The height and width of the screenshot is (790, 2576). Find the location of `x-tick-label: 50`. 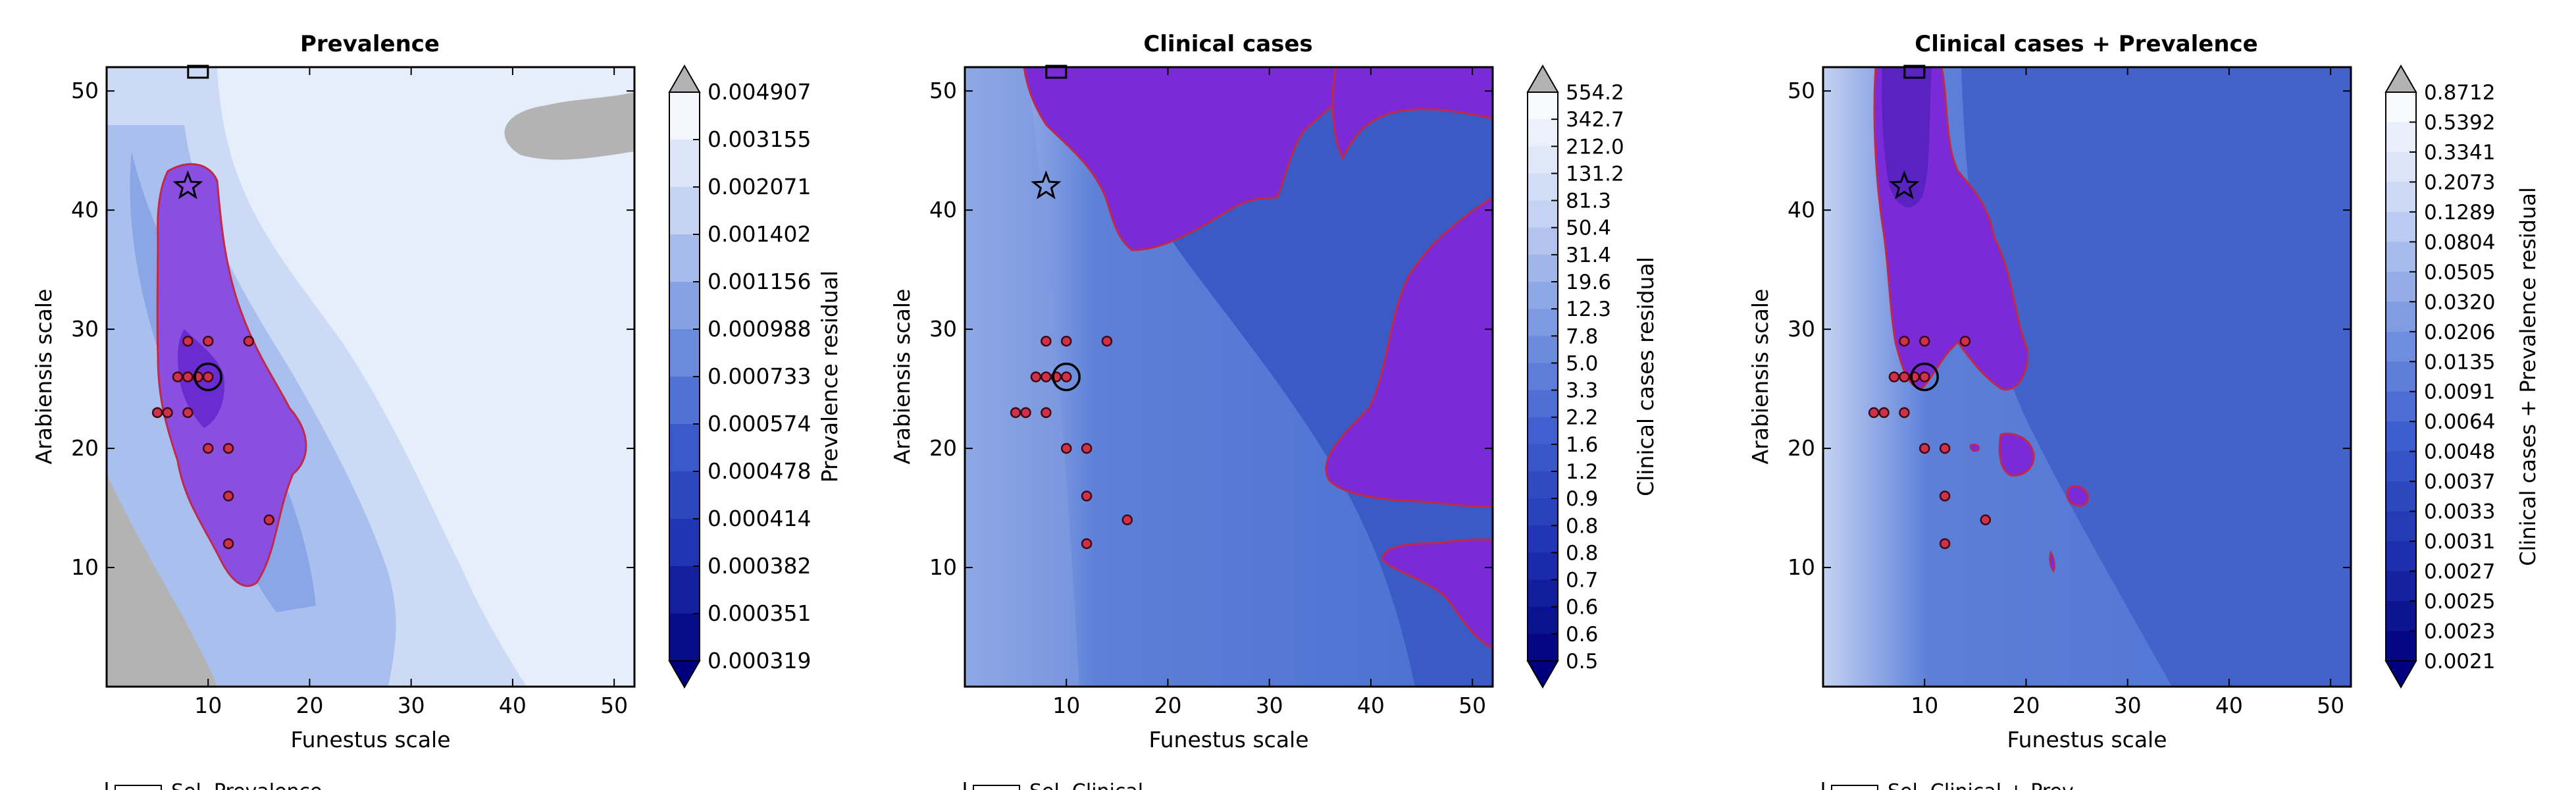

x-tick-label: 50 is located at coordinates (1472, 705).